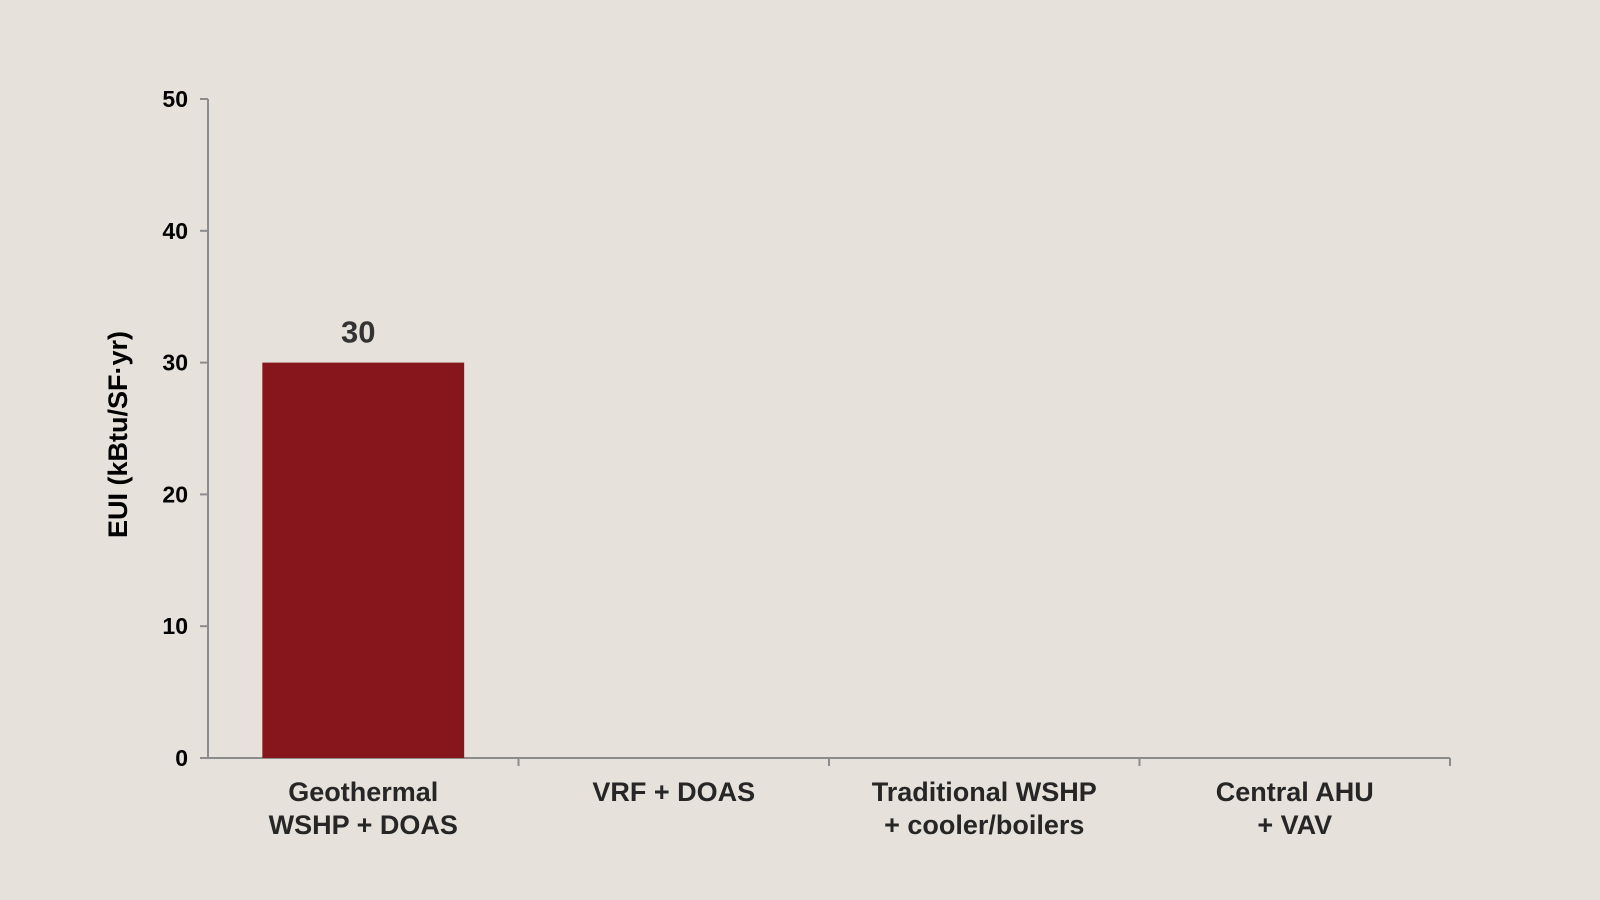  What do you see at coordinates (363, 808) in the screenshot?
I see `x-category-label: Geothermal WSHP + DOAS` at bounding box center [363, 808].